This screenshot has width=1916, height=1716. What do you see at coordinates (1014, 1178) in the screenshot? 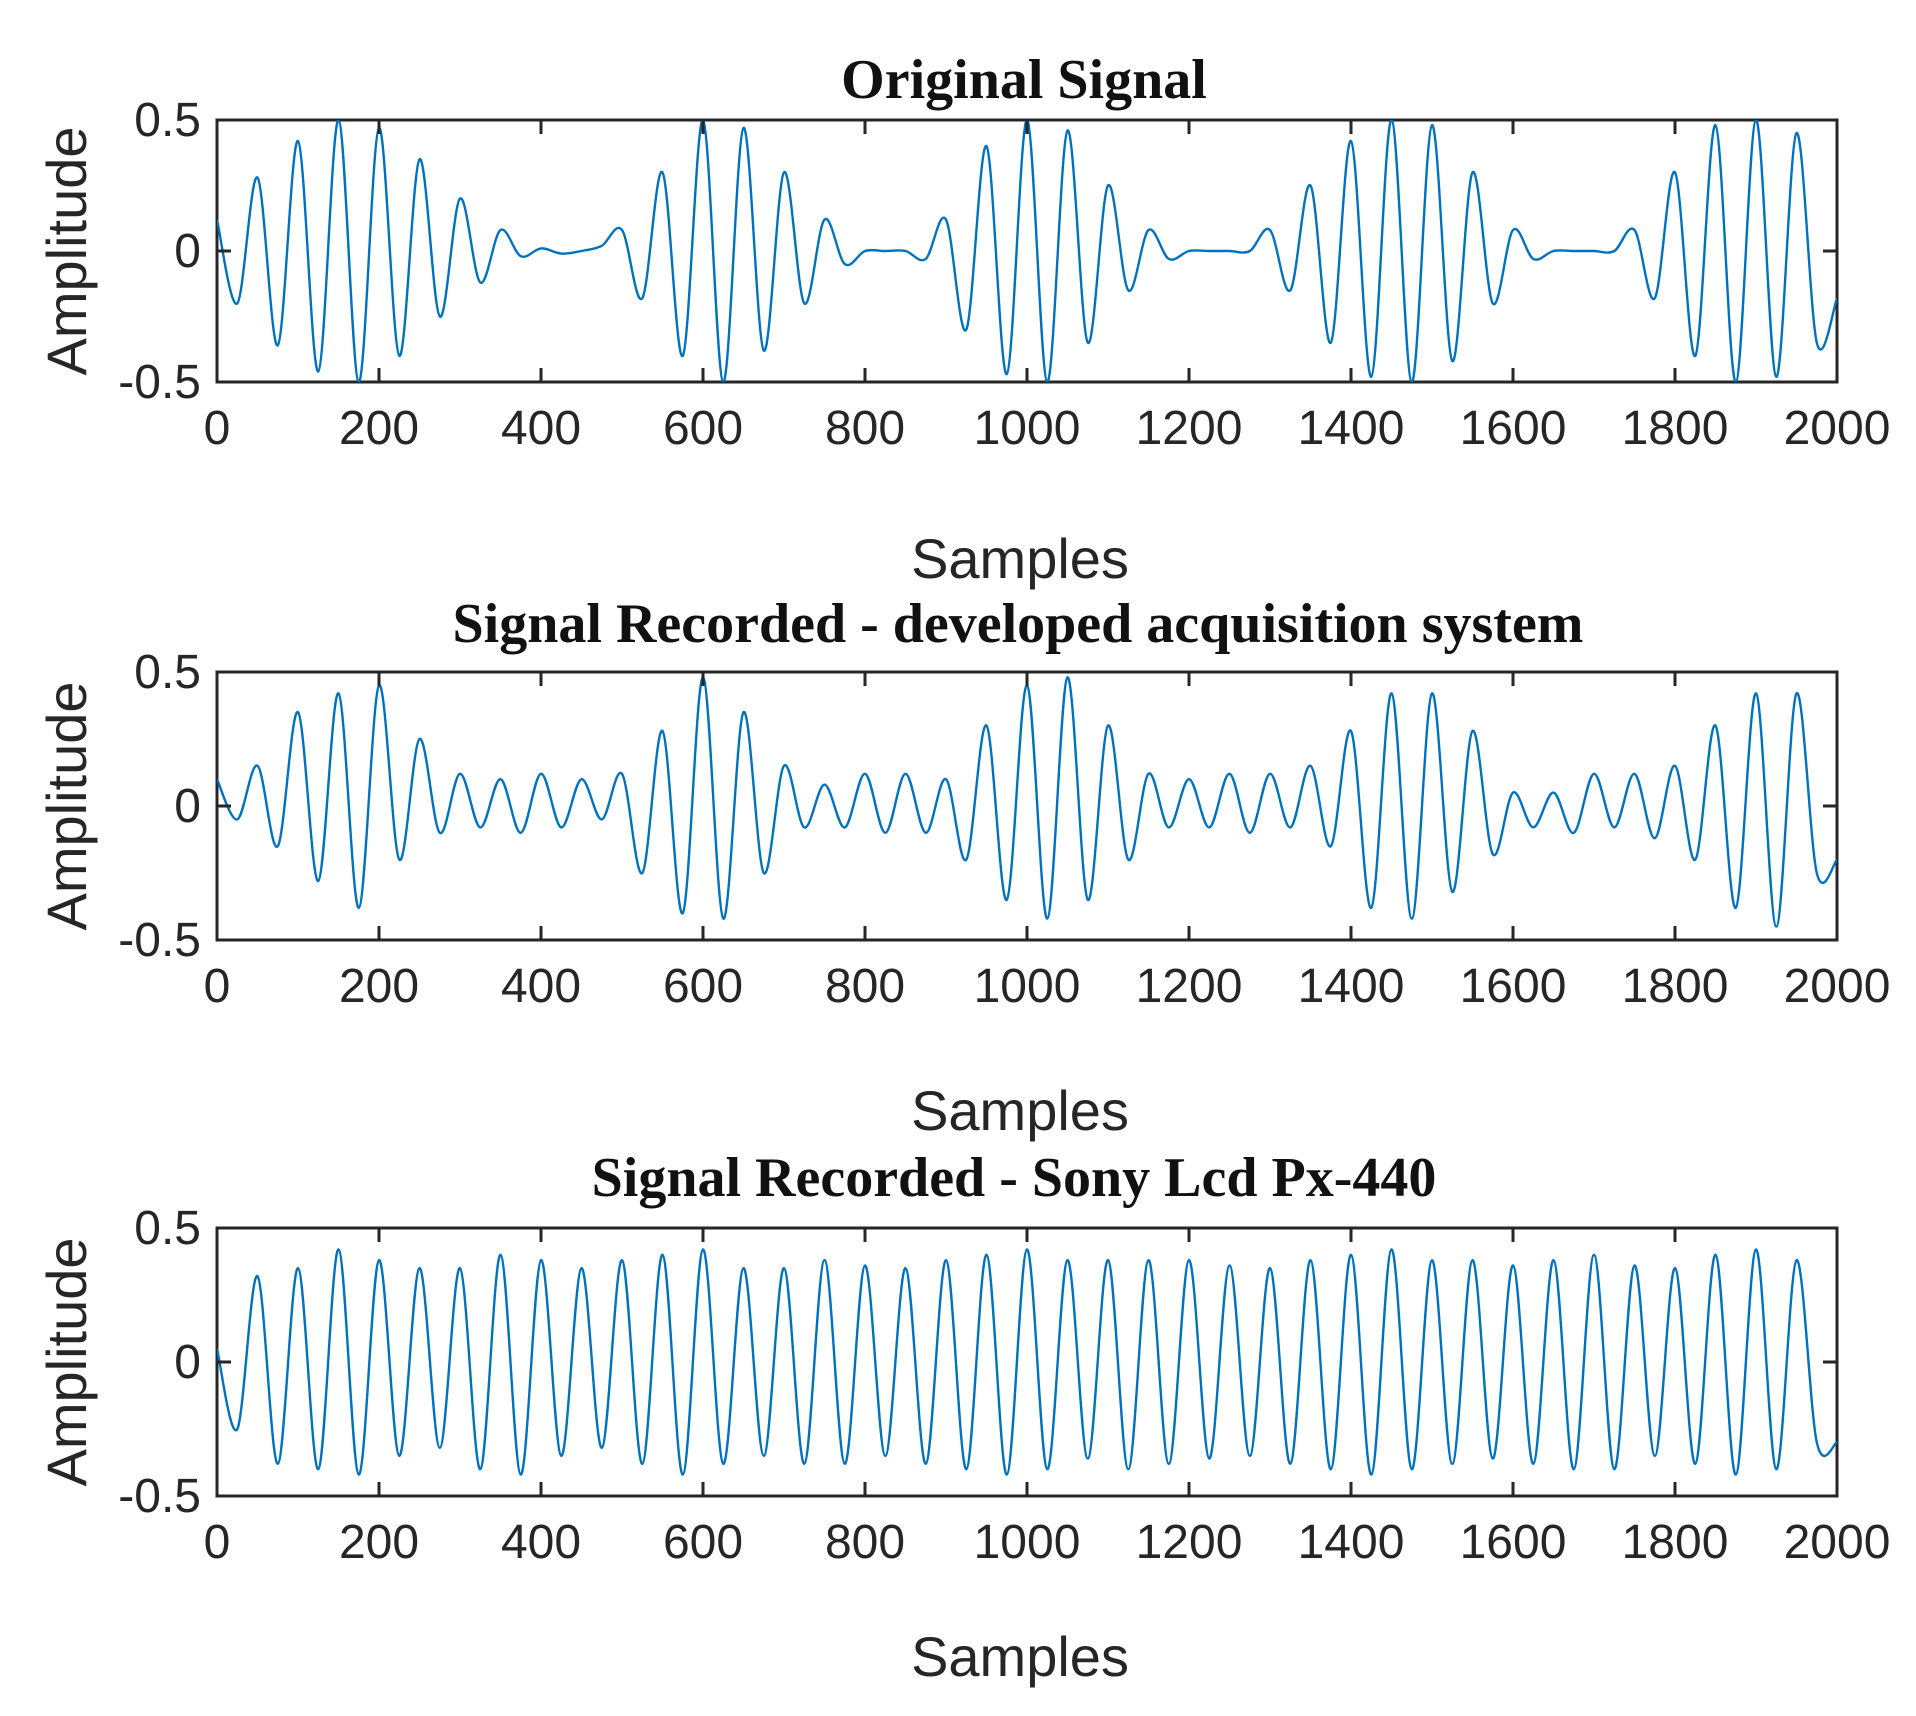
I see `chart-title: Signal Recorded - Sony Lcd Px-440` at bounding box center [1014, 1178].